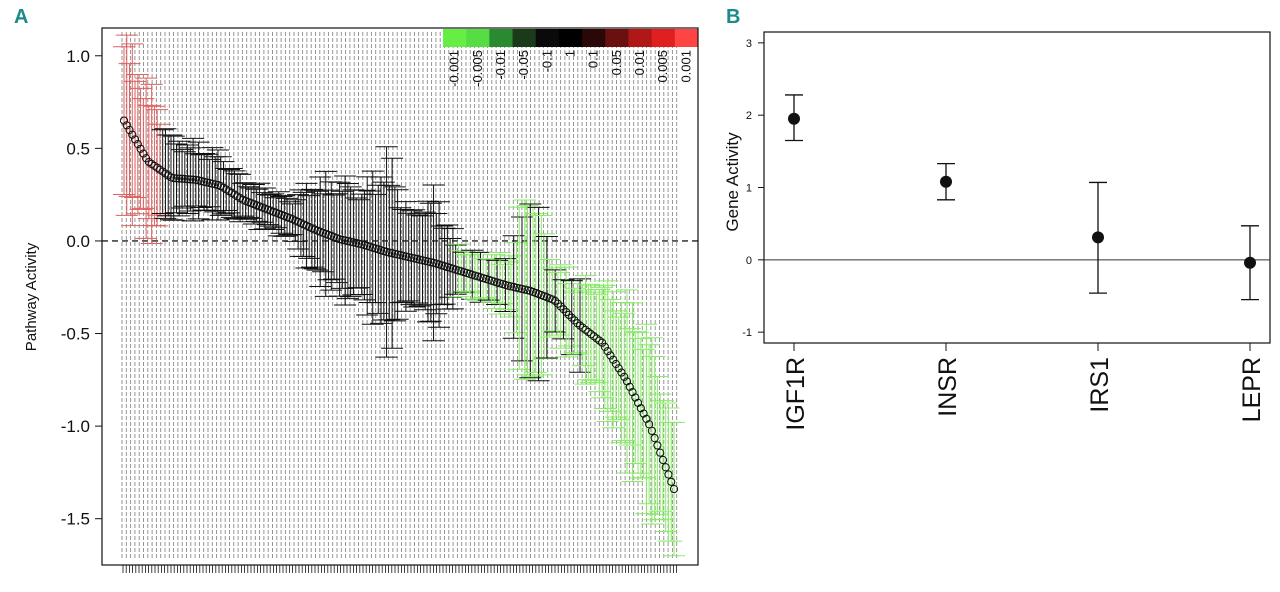  Describe the element at coordinates (685, 66) in the screenshot. I see `legend-label: 0.001` at that location.